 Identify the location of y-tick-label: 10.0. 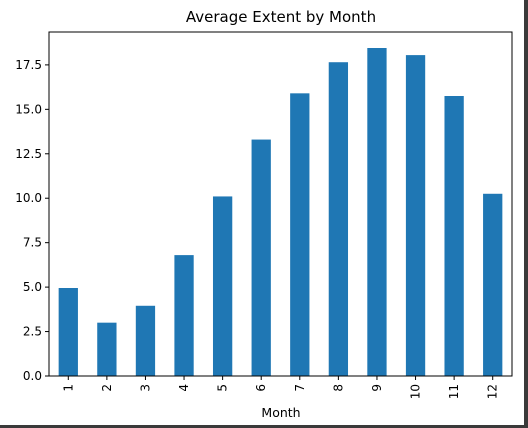
(28, 198).